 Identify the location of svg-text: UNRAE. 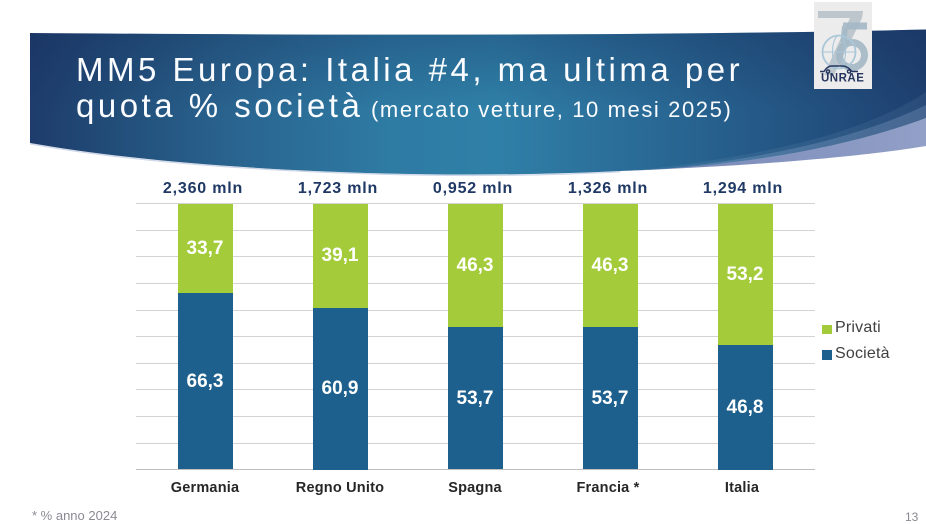
(842, 79).